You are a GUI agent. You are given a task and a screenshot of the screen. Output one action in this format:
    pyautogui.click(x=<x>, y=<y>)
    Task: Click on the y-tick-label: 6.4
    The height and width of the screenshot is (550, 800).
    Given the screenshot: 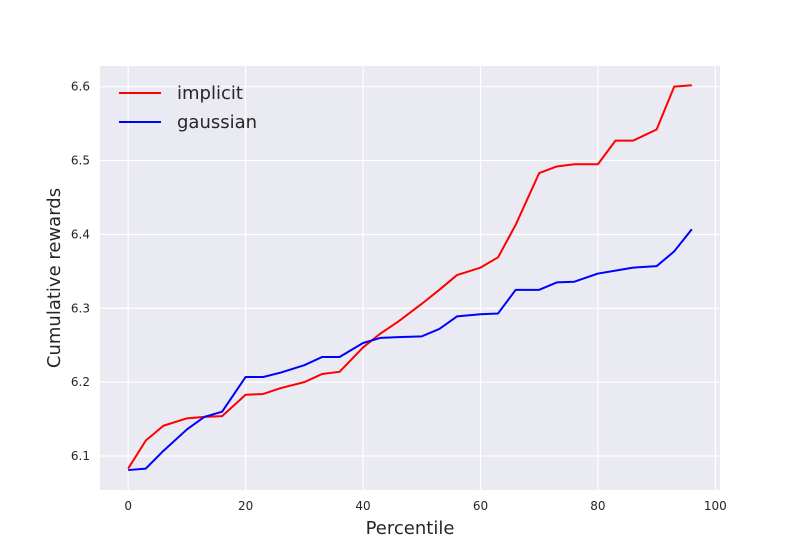 What is the action you would take?
    pyautogui.click(x=80, y=234)
    